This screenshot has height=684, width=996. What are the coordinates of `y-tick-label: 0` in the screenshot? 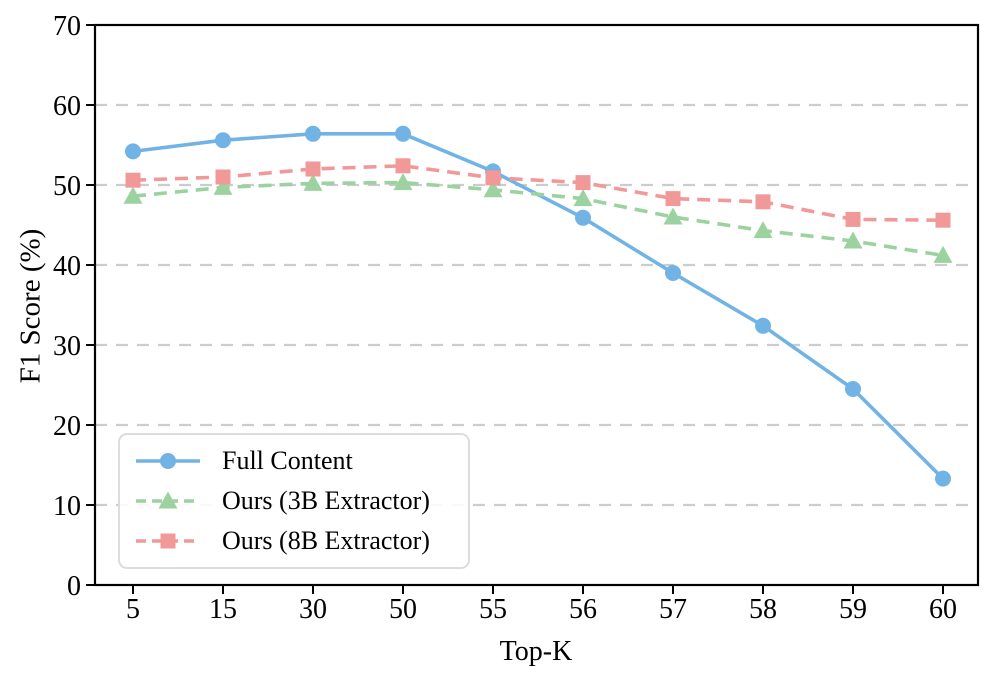 It's located at (74, 586).